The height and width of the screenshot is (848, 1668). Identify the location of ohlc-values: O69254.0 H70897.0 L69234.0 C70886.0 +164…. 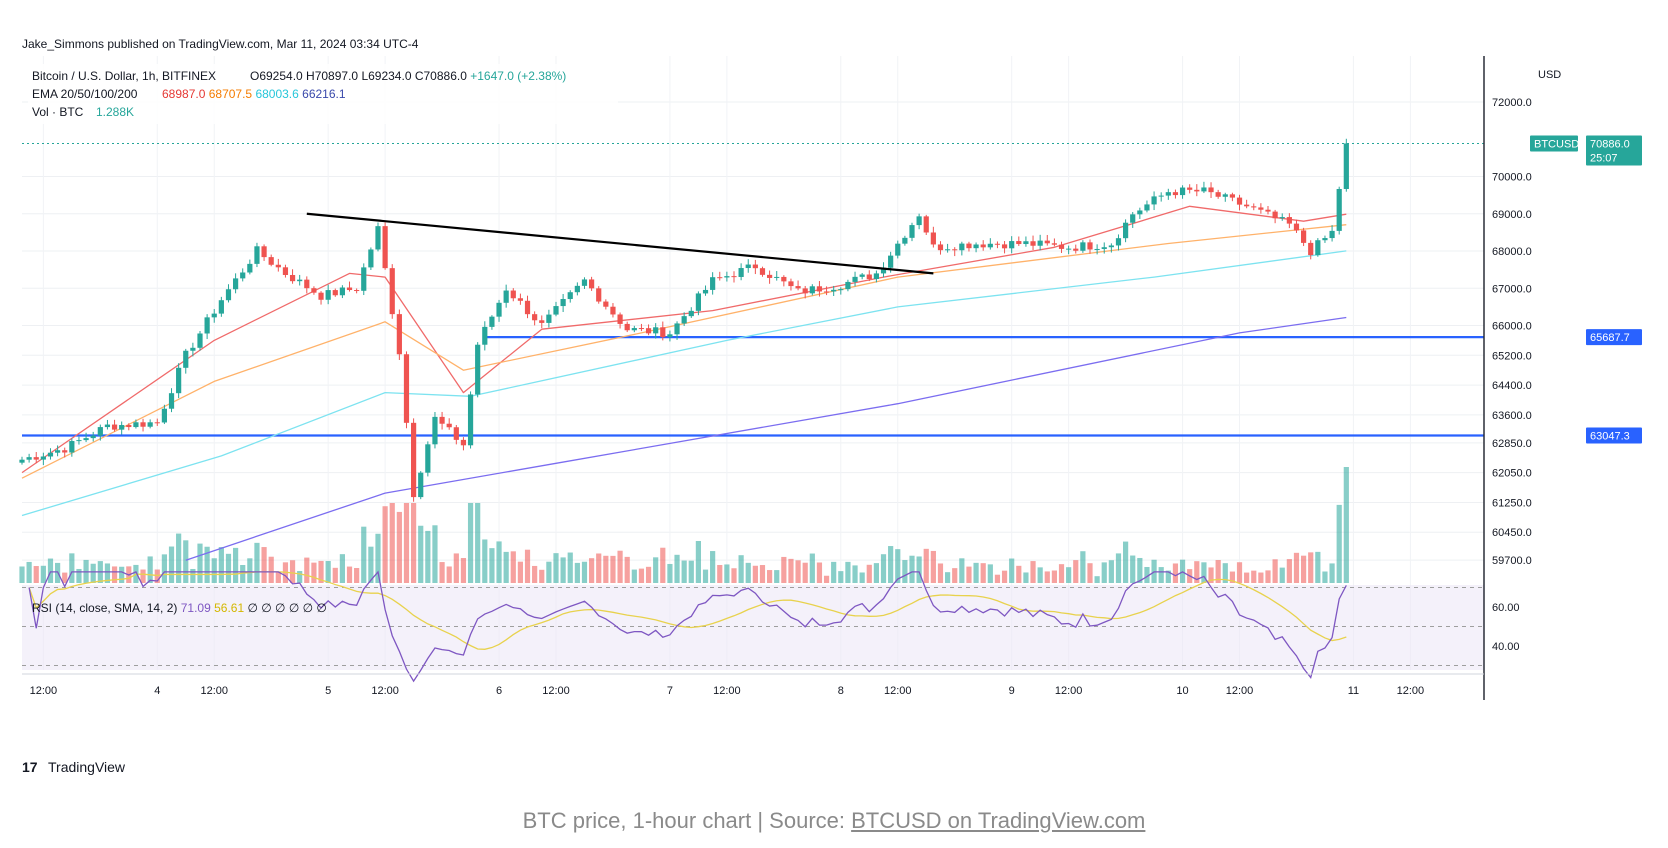
(408, 76).